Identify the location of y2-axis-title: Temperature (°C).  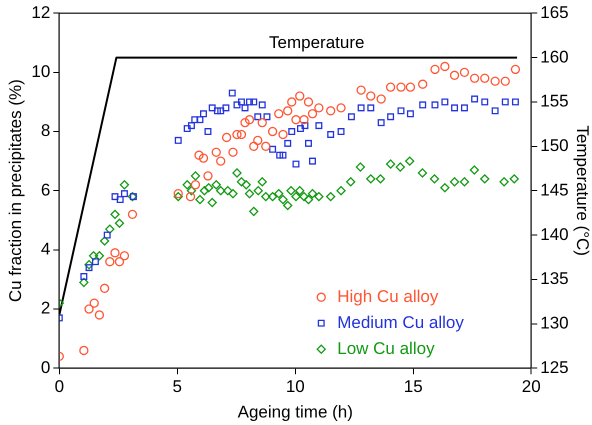
(582, 190).